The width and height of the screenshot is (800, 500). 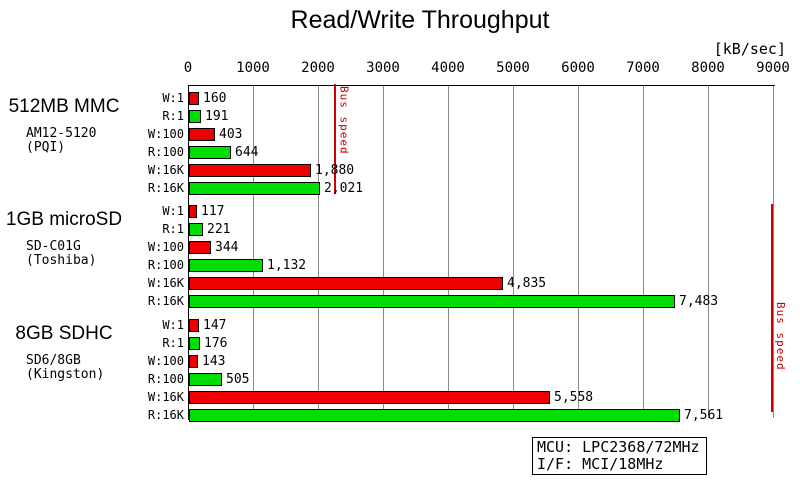 I want to click on interface-info: I/F: MCI/18MHz, so click(x=600, y=464).